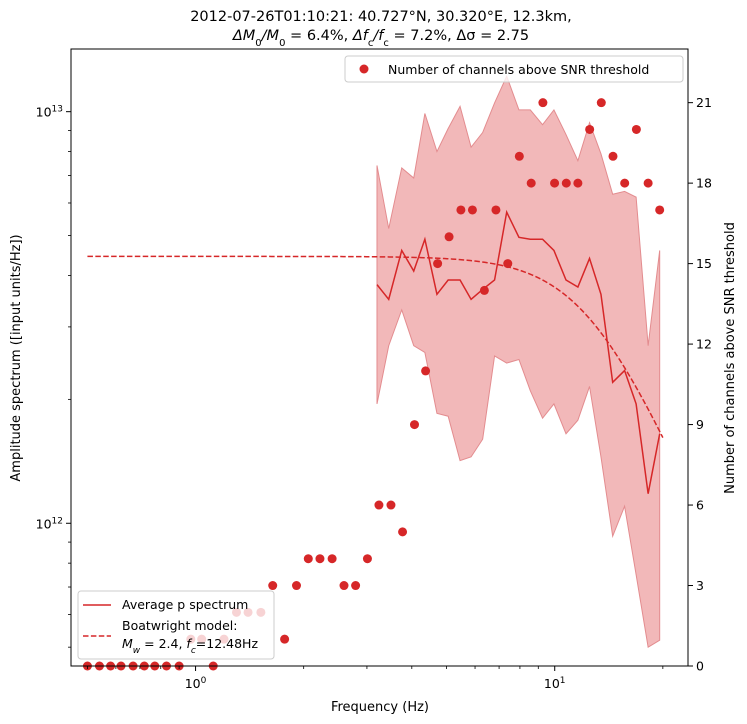 The height and width of the screenshot is (724, 747). What do you see at coordinates (127, 643) in the screenshot?
I see `legend-mw: M` at bounding box center [127, 643].